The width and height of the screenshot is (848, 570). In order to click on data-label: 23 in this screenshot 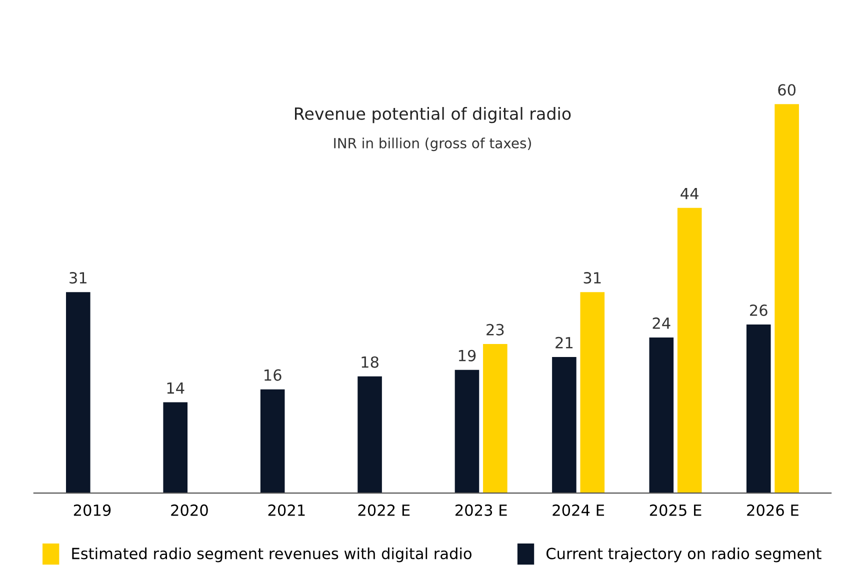, I will do `click(495, 330)`.